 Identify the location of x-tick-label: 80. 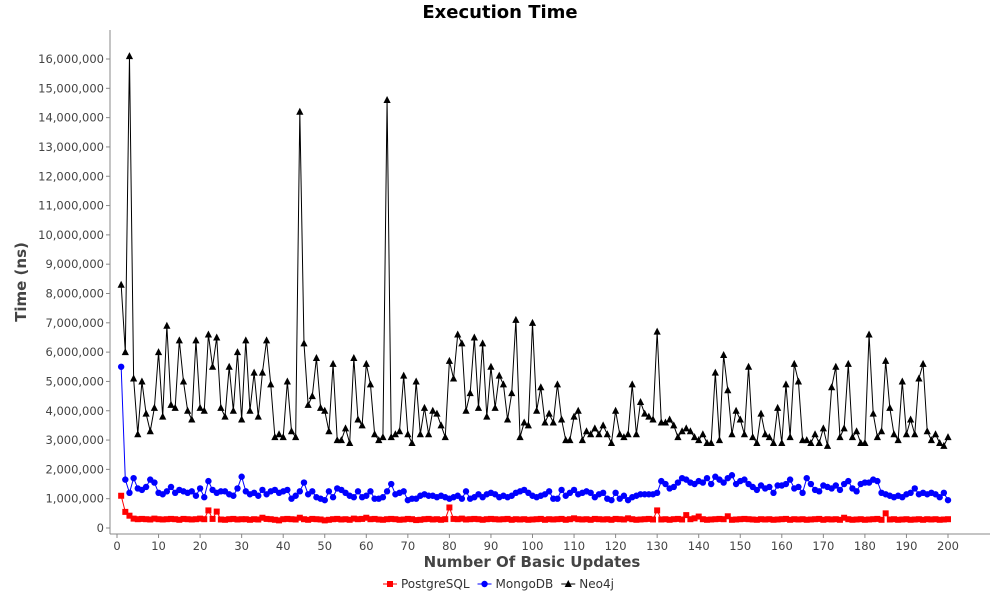
(449, 546).